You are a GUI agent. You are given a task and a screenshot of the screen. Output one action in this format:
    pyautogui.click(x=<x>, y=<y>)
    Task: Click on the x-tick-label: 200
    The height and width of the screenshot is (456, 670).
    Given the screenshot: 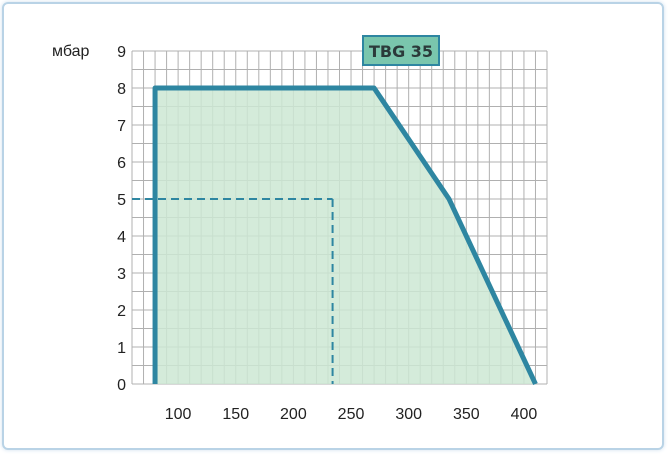 What is the action you would take?
    pyautogui.click(x=293, y=414)
    